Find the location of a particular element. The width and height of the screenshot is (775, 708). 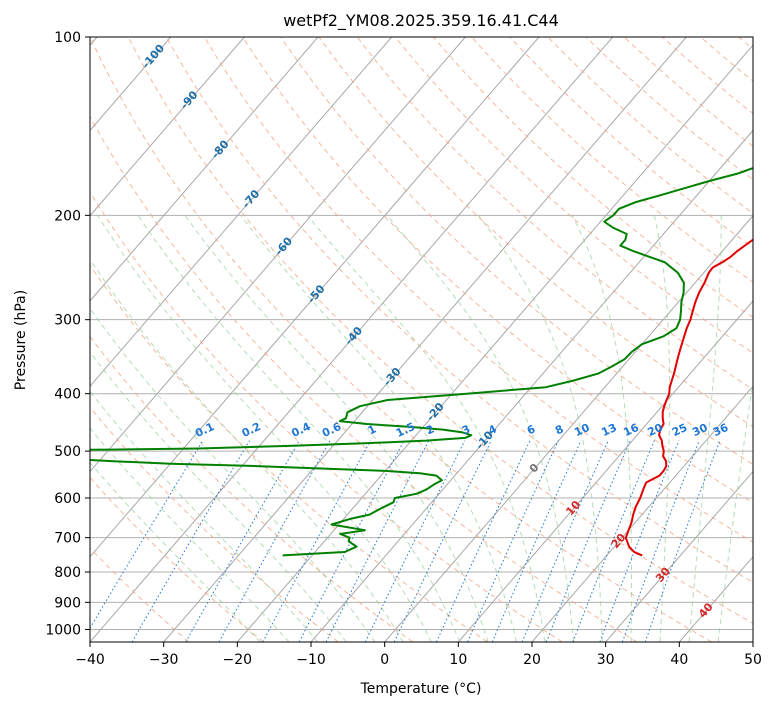

y-tick-label: 300 is located at coordinates (67, 321).